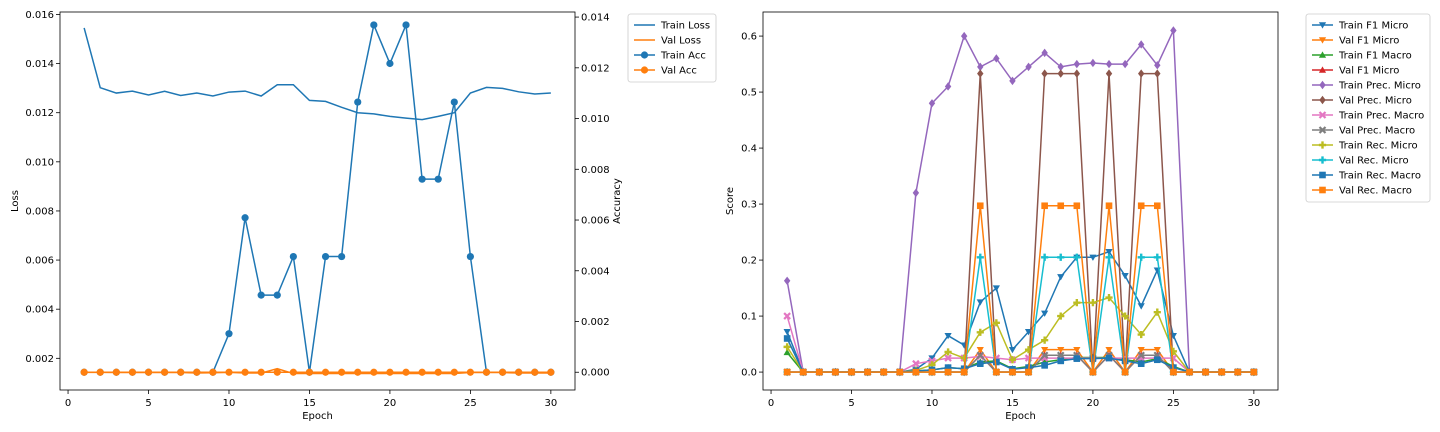 This screenshot has width=1440, height=432. What do you see at coordinates (595, 68) in the screenshot?
I see `y2-tick-label: 0.012` at bounding box center [595, 68].